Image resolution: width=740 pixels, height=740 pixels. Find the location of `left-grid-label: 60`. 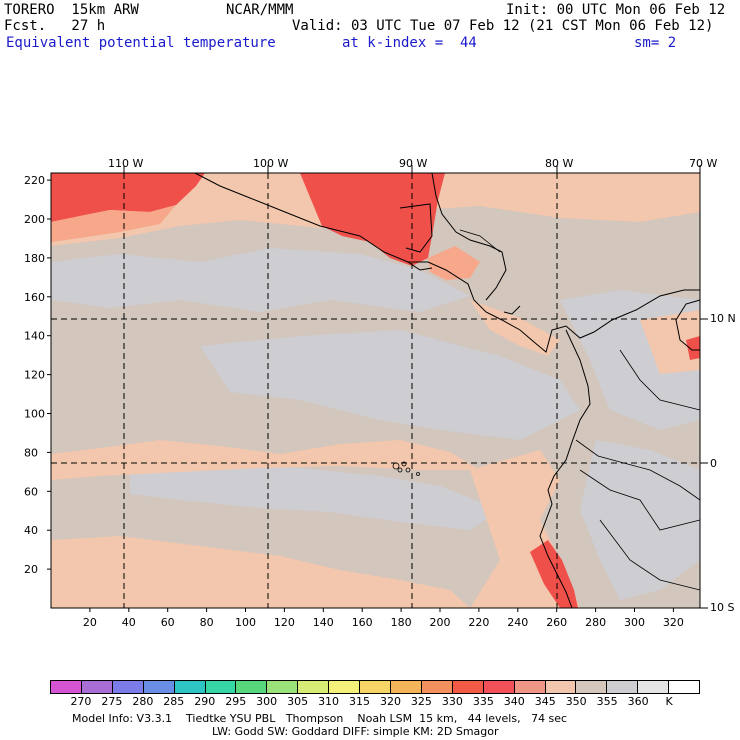

left-grid-label: 60 is located at coordinates (31, 491).